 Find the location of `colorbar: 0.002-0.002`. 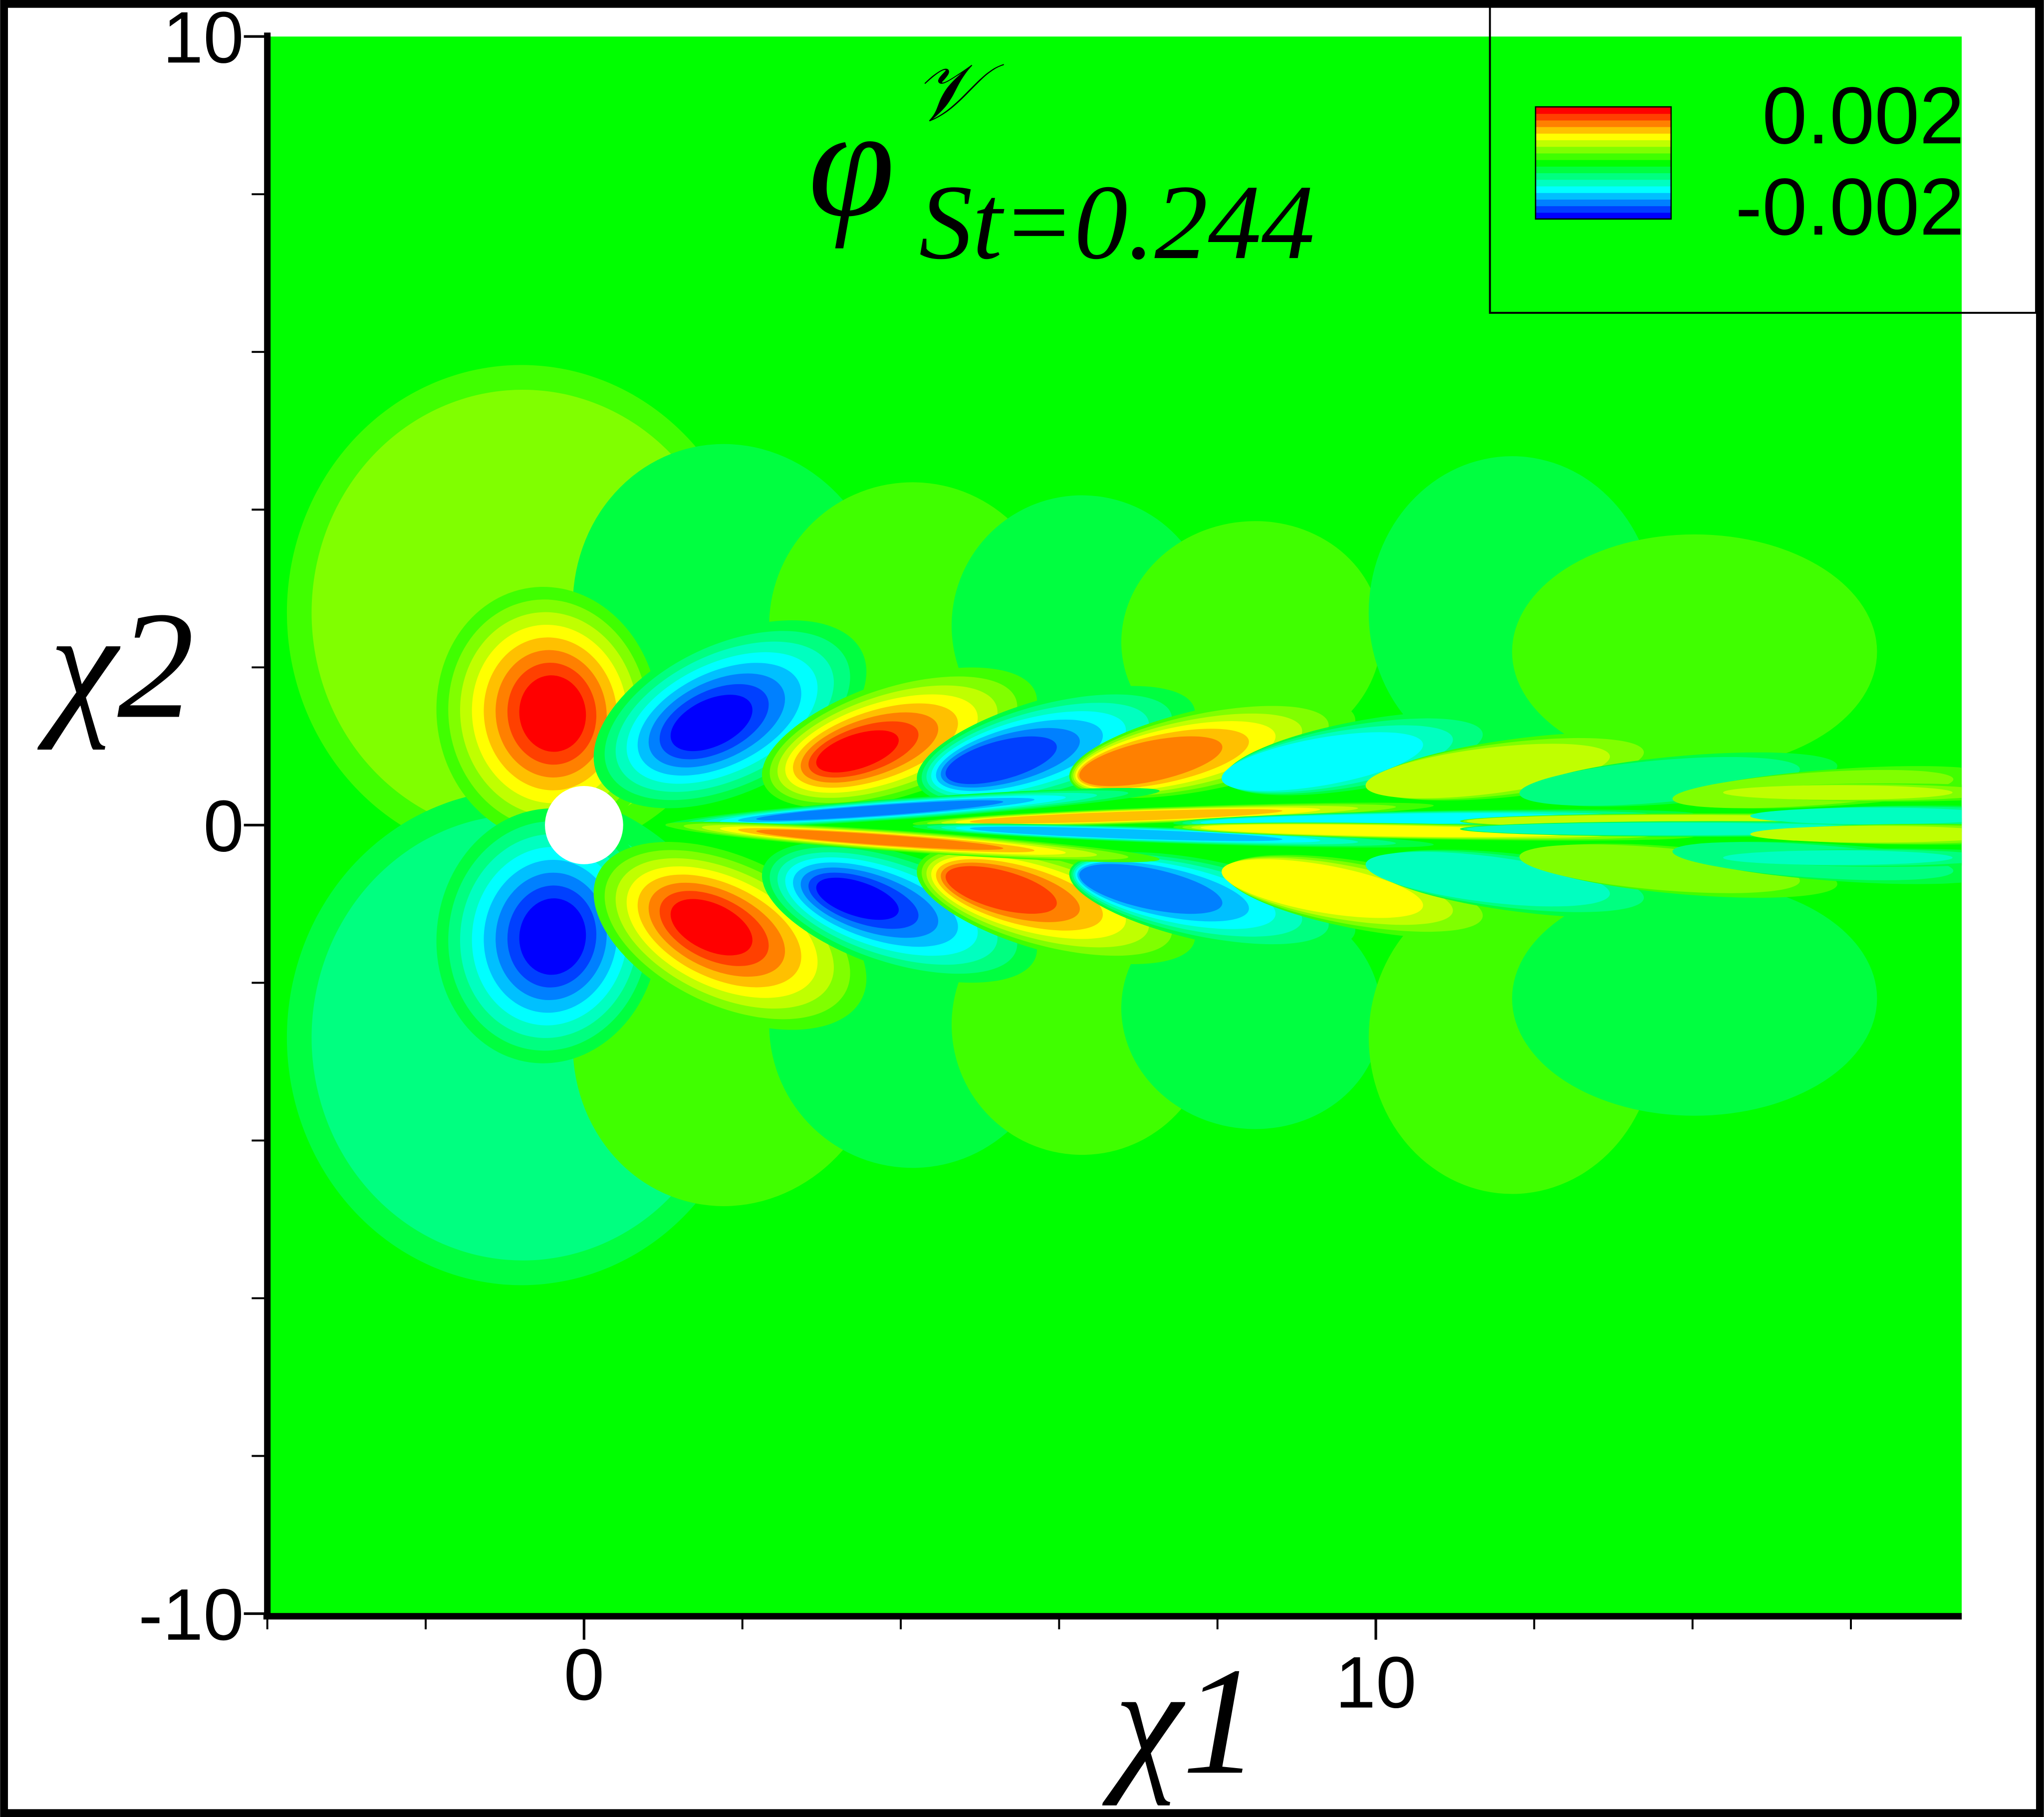

colorbar: 0.002-0.002 is located at coordinates (1749, 161).